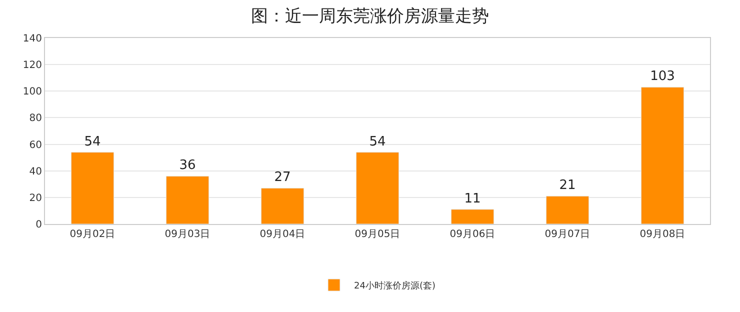 The width and height of the screenshot is (740, 312). What do you see at coordinates (567, 234) in the screenshot?
I see `x-tick-label: 09月07日` at bounding box center [567, 234].